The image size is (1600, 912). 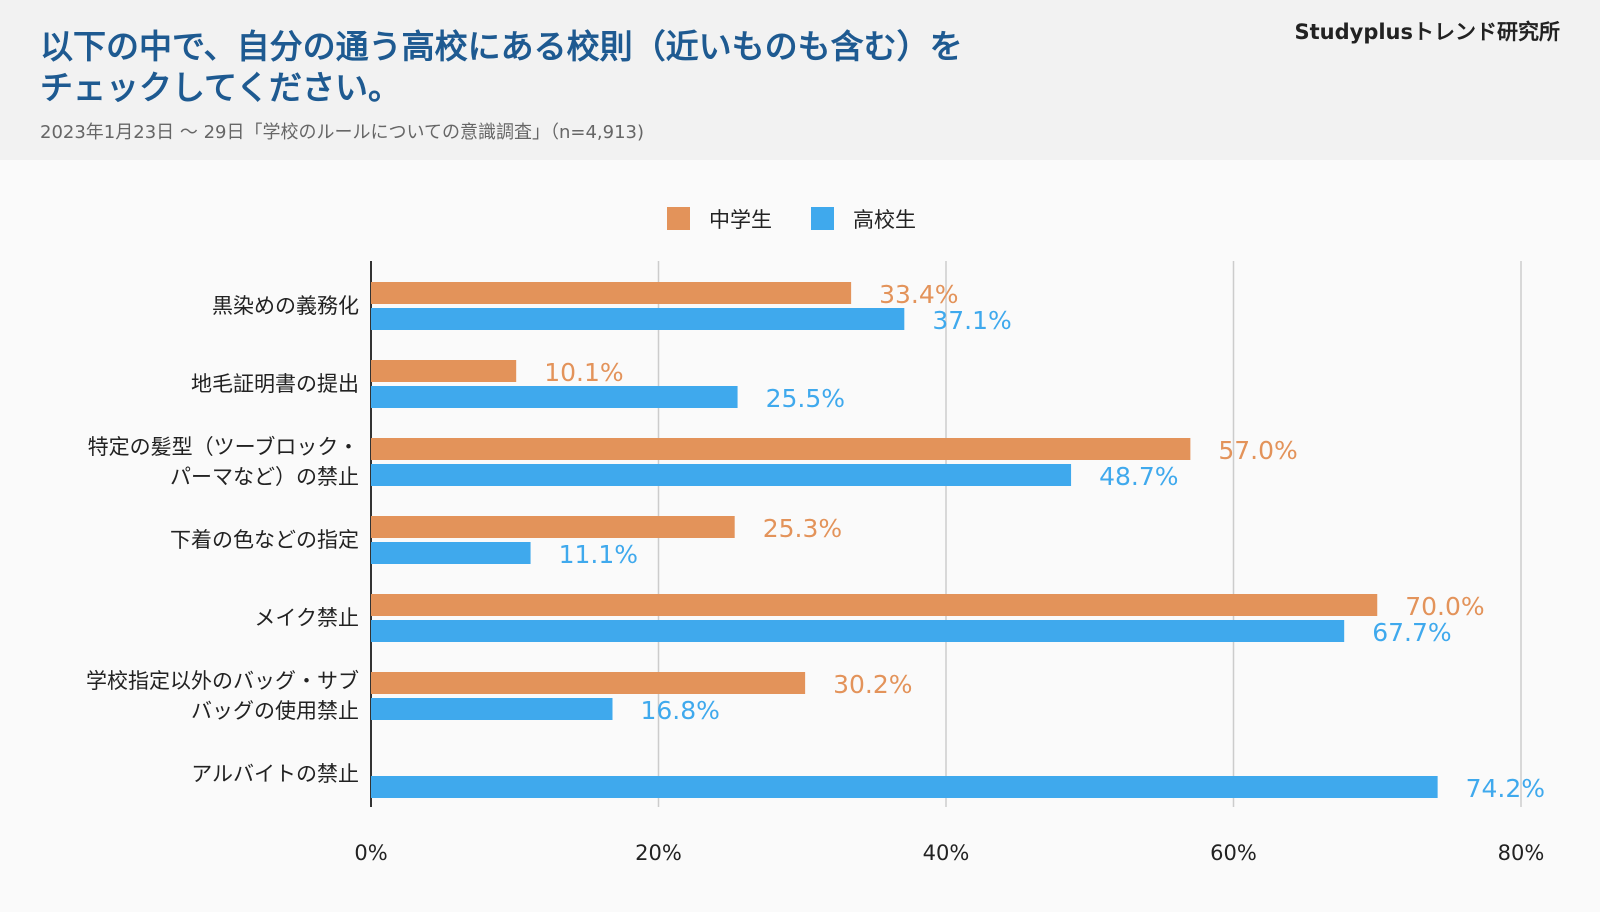 I want to click on category-label-5-line-1: バッグの使用禁止, so click(x=275, y=711).